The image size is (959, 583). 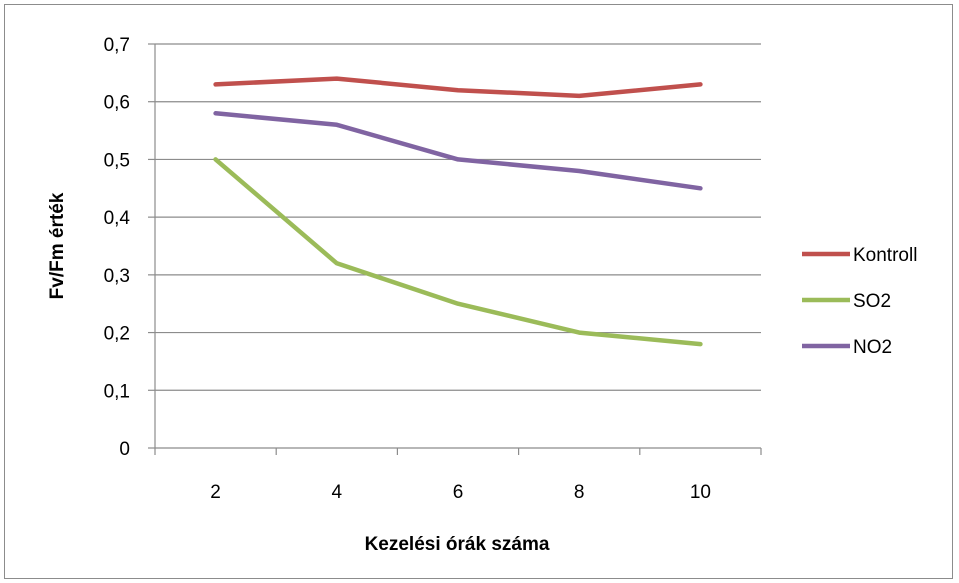 I want to click on y-tick-labels: 0 0,1 0,2 0,3 0,4 0,5 0,6 0,7, so click(x=117, y=247).